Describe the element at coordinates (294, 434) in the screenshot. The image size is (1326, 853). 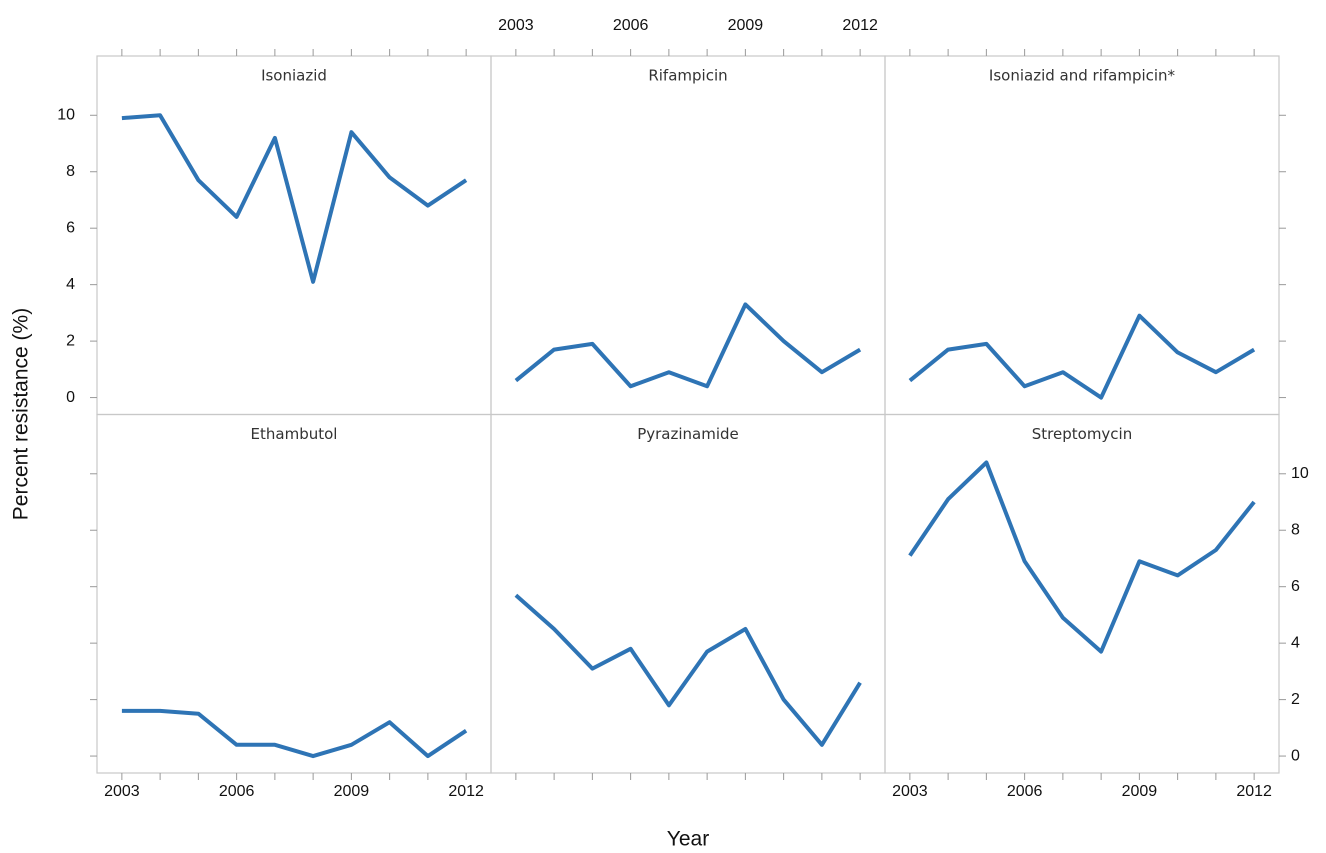
I see `panel-title: Ethambutol` at that location.